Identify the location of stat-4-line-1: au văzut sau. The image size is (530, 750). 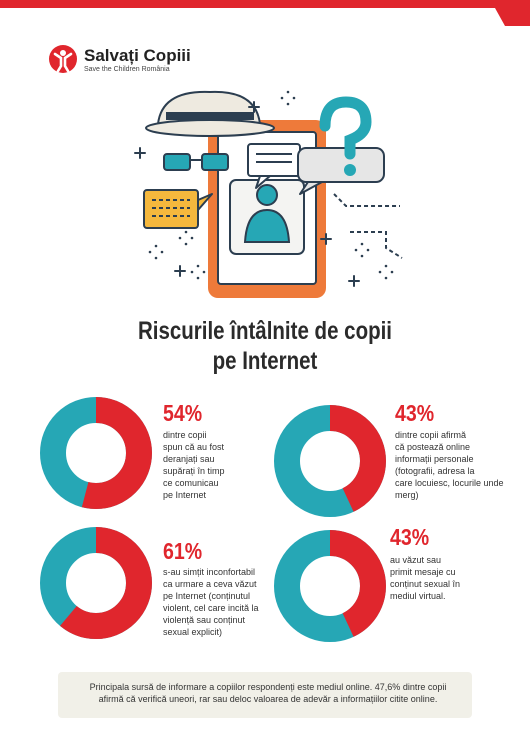
(416, 560).